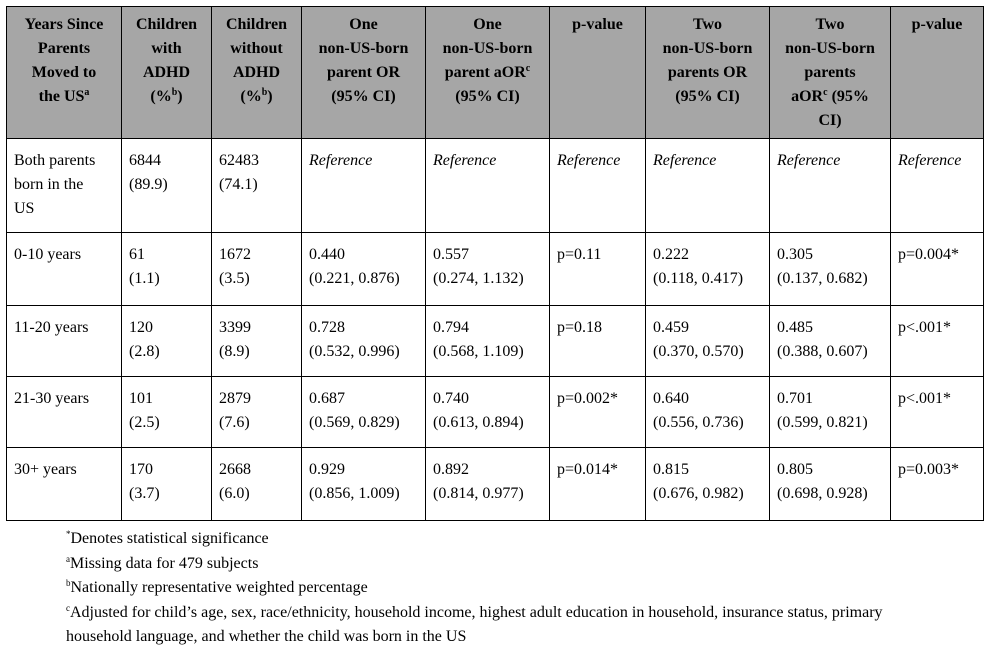 The width and height of the screenshot is (989, 653). What do you see at coordinates (487, 269) in the screenshot?
I see `table-cell: 0.557 (0.274, 1.132)` at bounding box center [487, 269].